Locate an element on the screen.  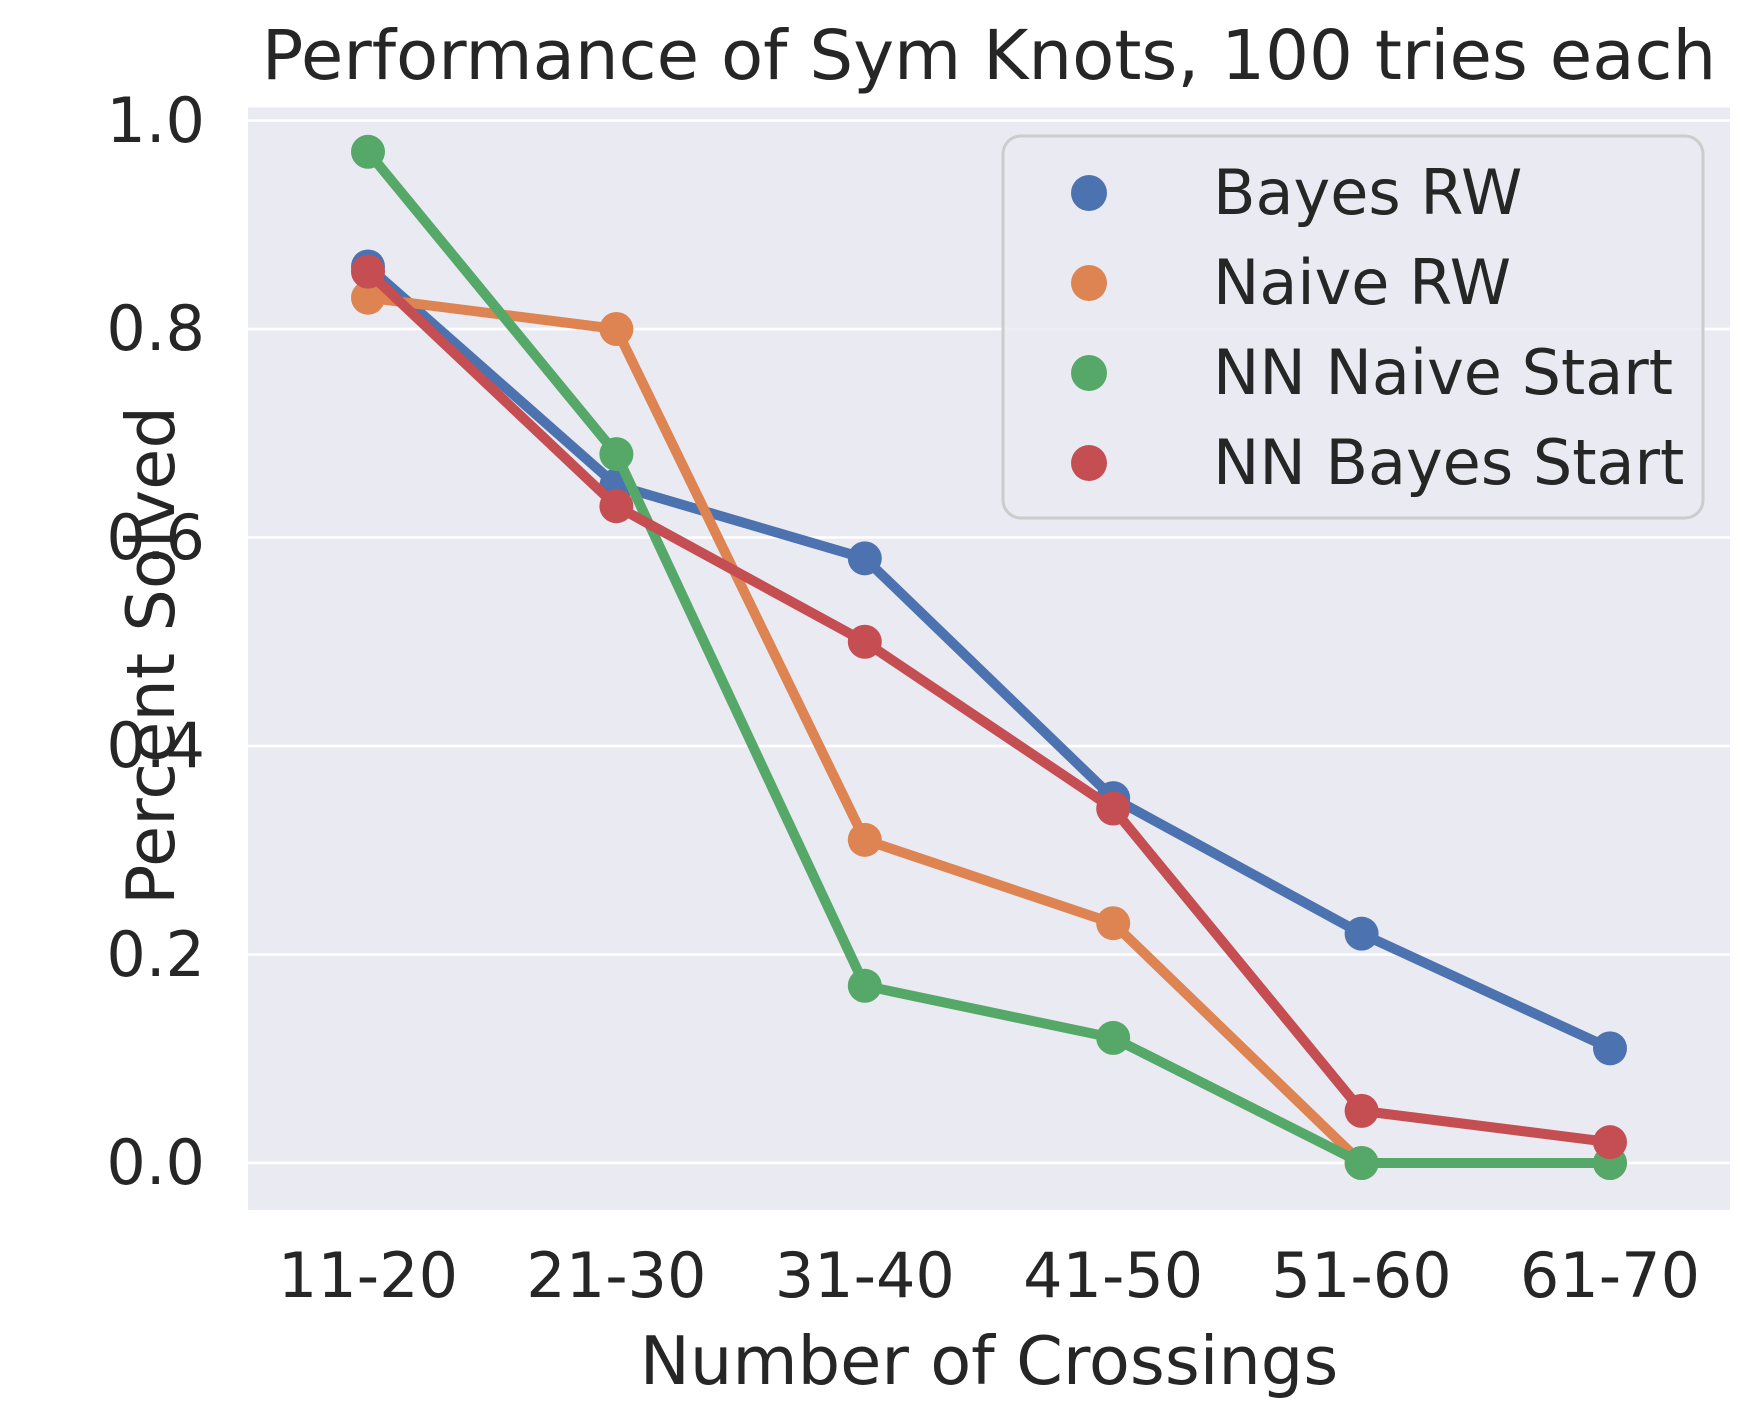
y-tick-label: 0.6 is located at coordinates (155, 537).